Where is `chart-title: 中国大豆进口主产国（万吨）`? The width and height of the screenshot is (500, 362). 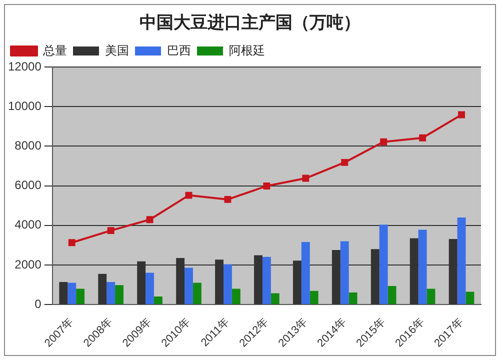 chart-title: 中国大豆进口主产国（万吨） is located at coordinates (250, 23).